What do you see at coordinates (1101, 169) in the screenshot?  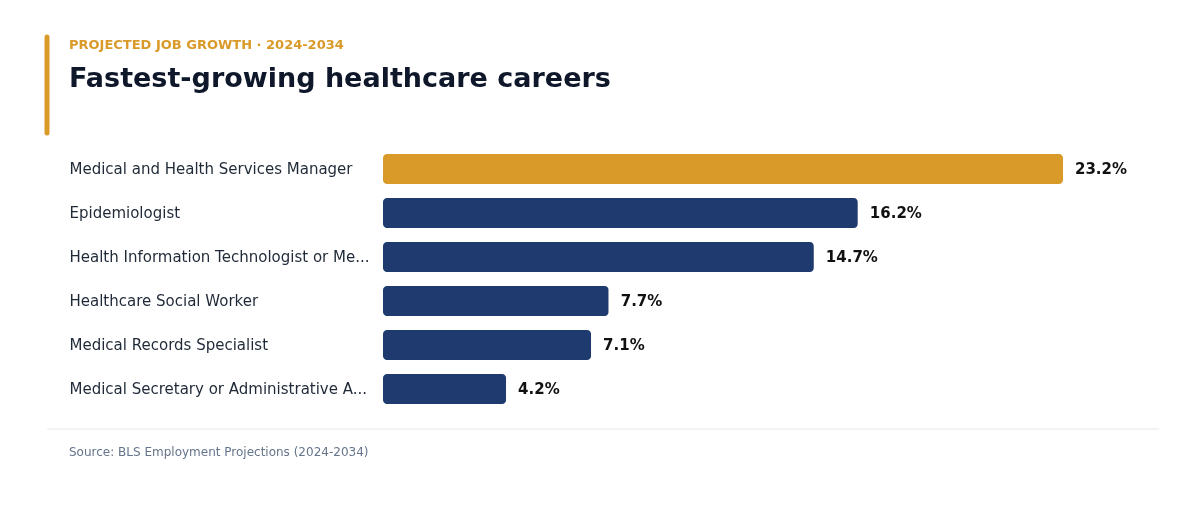 I see `data-label: 23.2%` at bounding box center [1101, 169].